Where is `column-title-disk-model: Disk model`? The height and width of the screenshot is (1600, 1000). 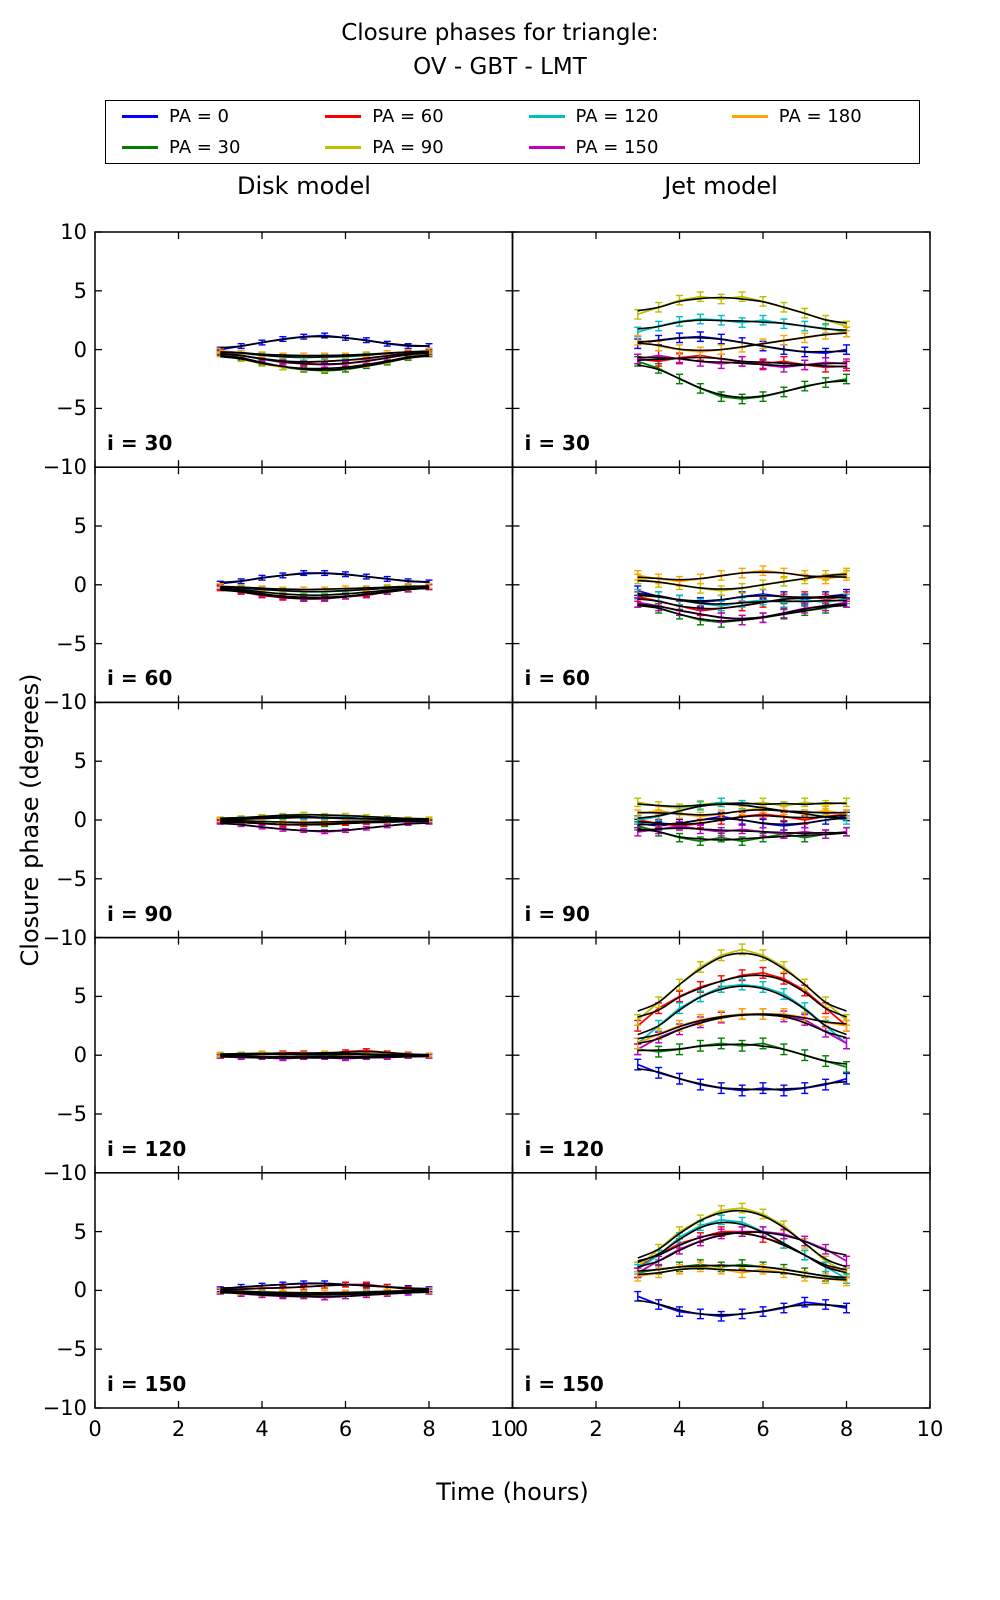
column-title-disk-model: Disk model is located at coordinates (304, 186).